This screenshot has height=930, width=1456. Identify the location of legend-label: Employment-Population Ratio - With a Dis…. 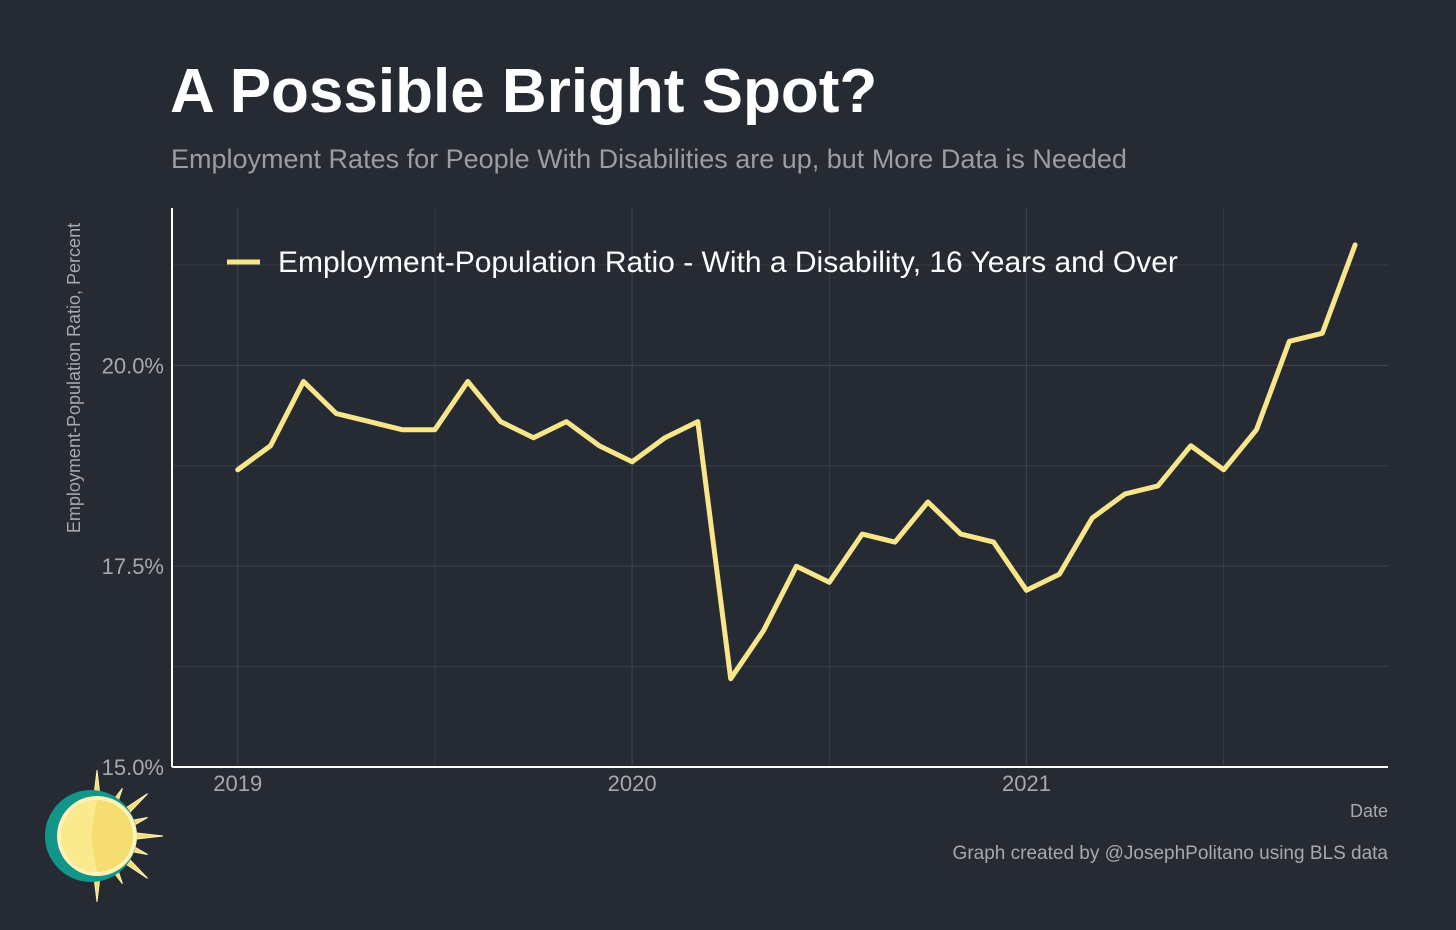
(728, 262).